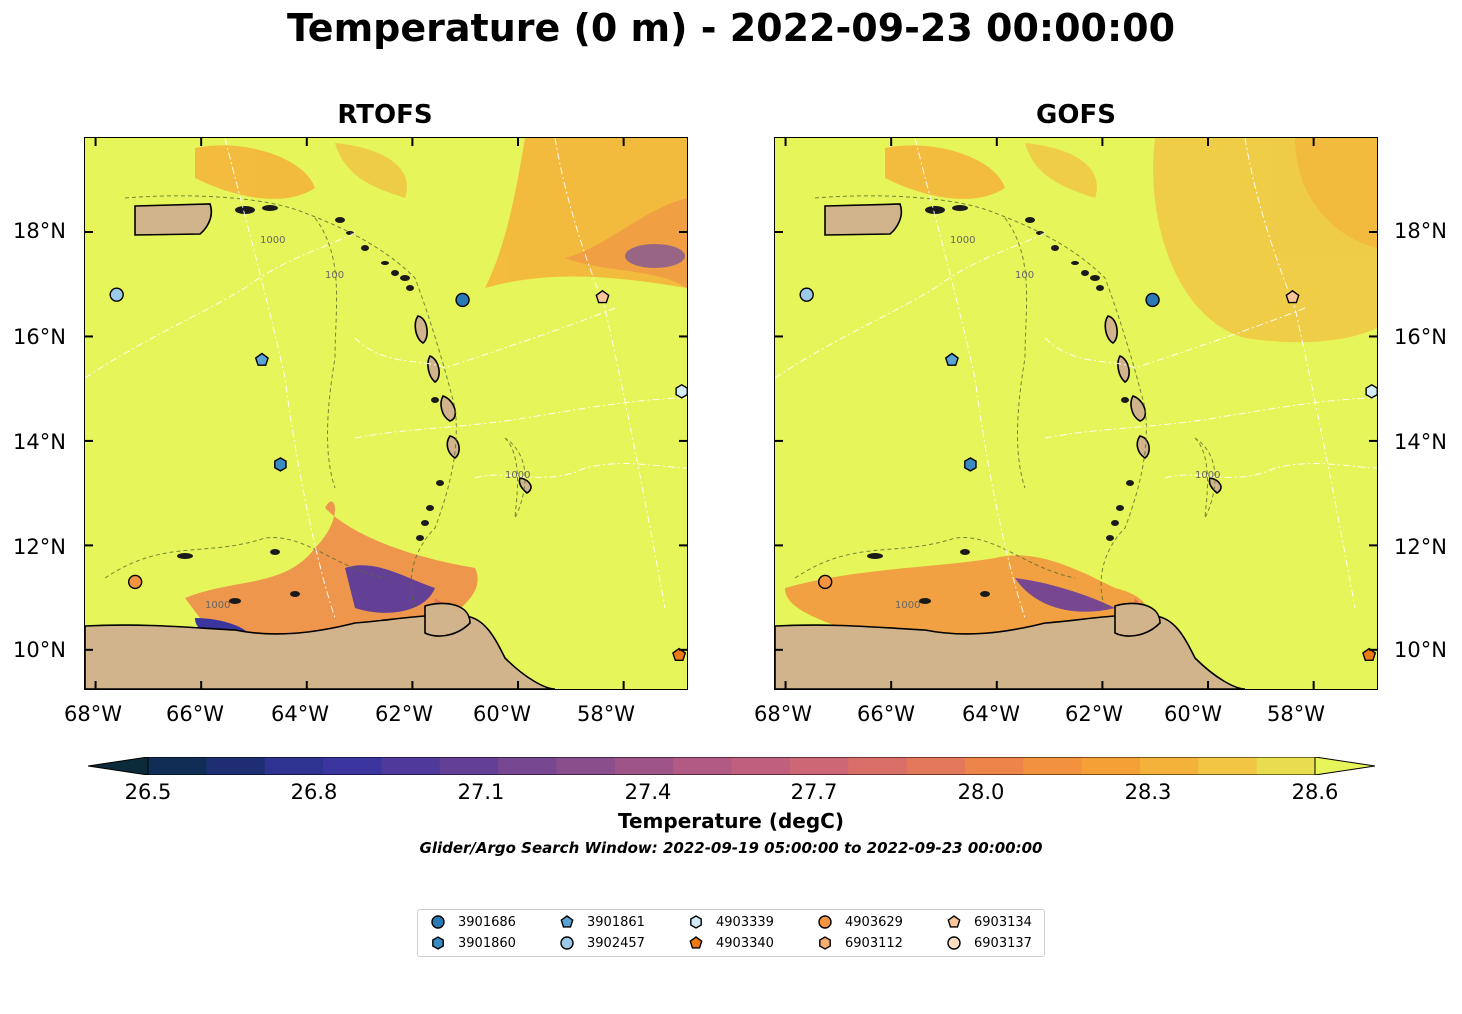 The width and height of the screenshot is (1462, 1014). I want to click on legend-label: 6903137, so click(1003, 943).